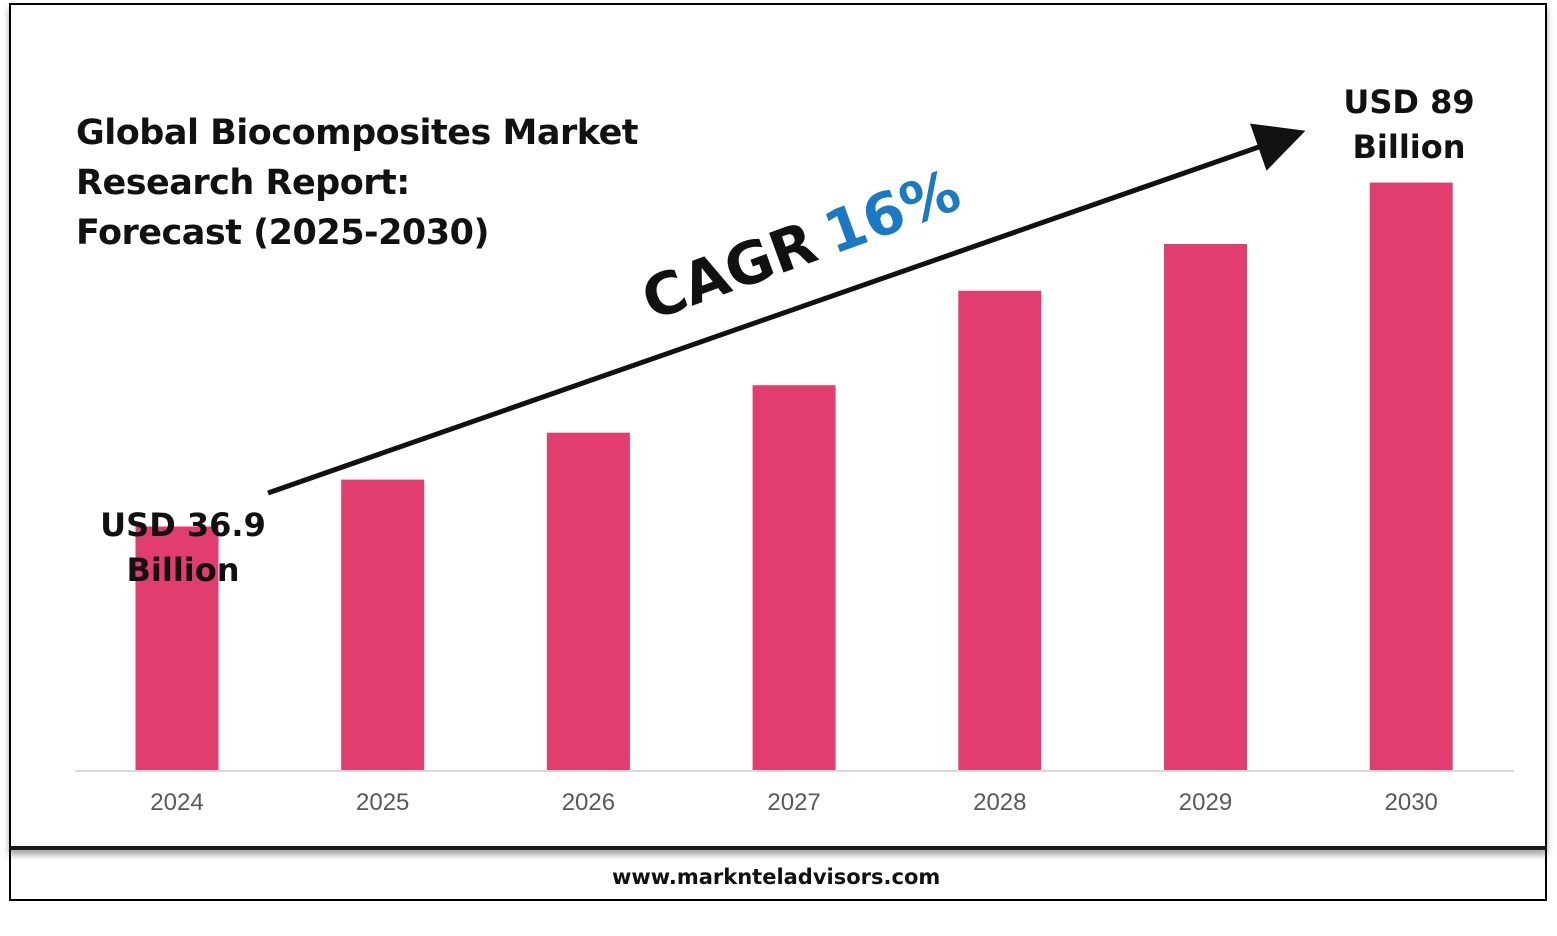 This screenshot has height=936, width=1557. What do you see at coordinates (1000, 530) in the screenshot?
I see `bar-2028` at bounding box center [1000, 530].